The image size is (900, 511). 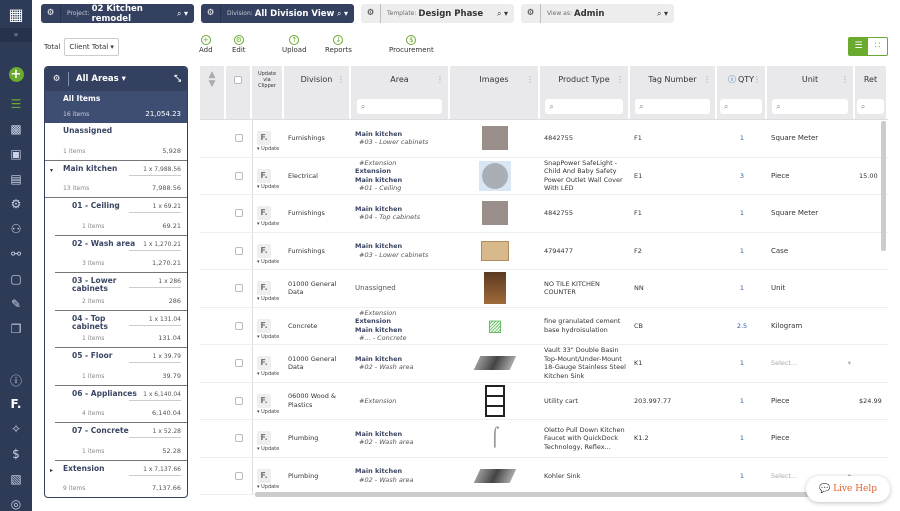 I want to click on total-dropdown: Client Total ▾, so click(x=91, y=47).